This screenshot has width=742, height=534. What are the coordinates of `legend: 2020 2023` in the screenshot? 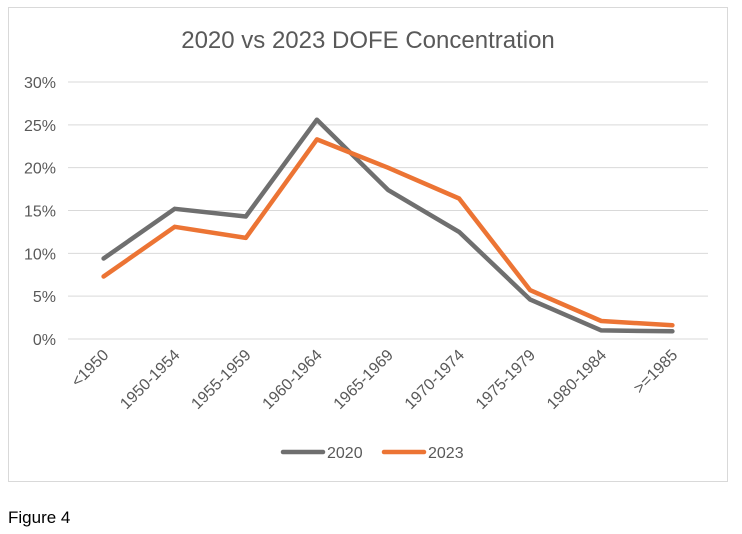 It's located at (372, 453).